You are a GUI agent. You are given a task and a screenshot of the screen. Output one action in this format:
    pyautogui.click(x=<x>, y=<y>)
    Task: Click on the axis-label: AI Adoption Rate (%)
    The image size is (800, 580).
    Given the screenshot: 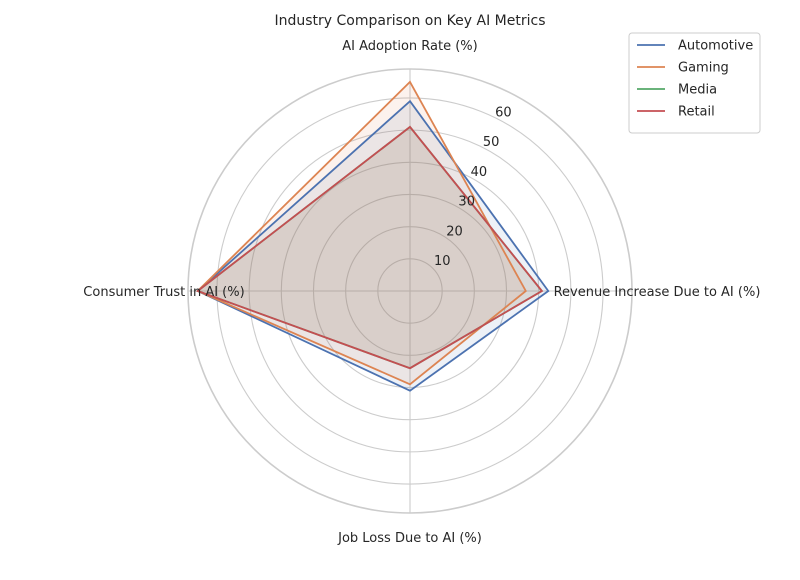 What is the action you would take?
    pyautogui.click(x=409, y=46)
    